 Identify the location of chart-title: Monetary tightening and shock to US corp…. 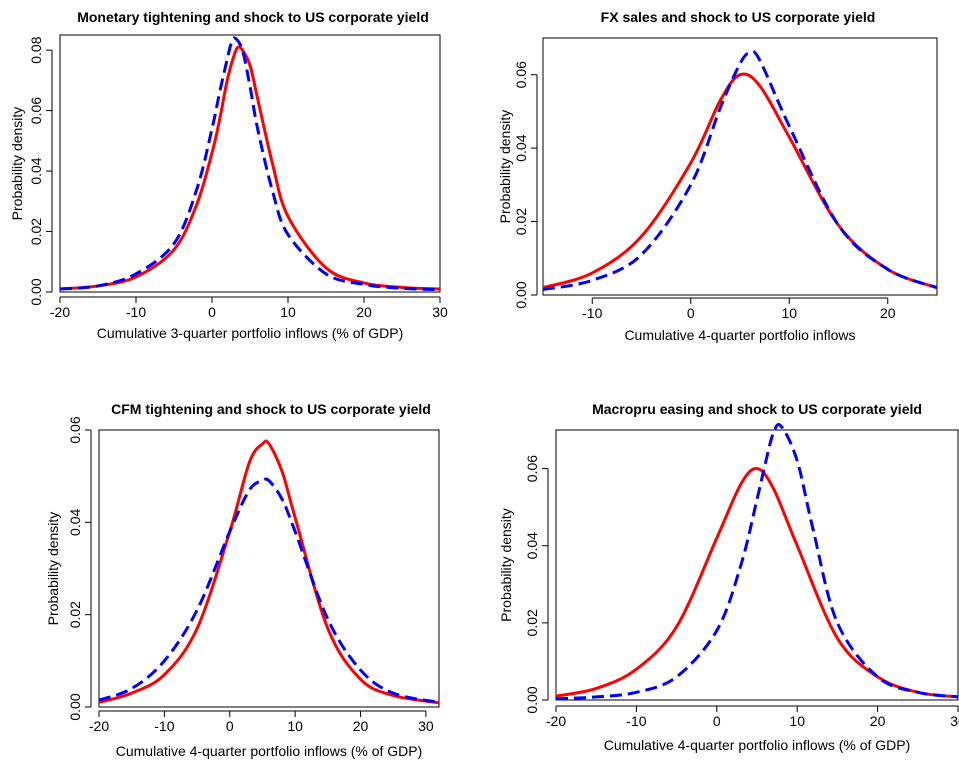
(253, 17).